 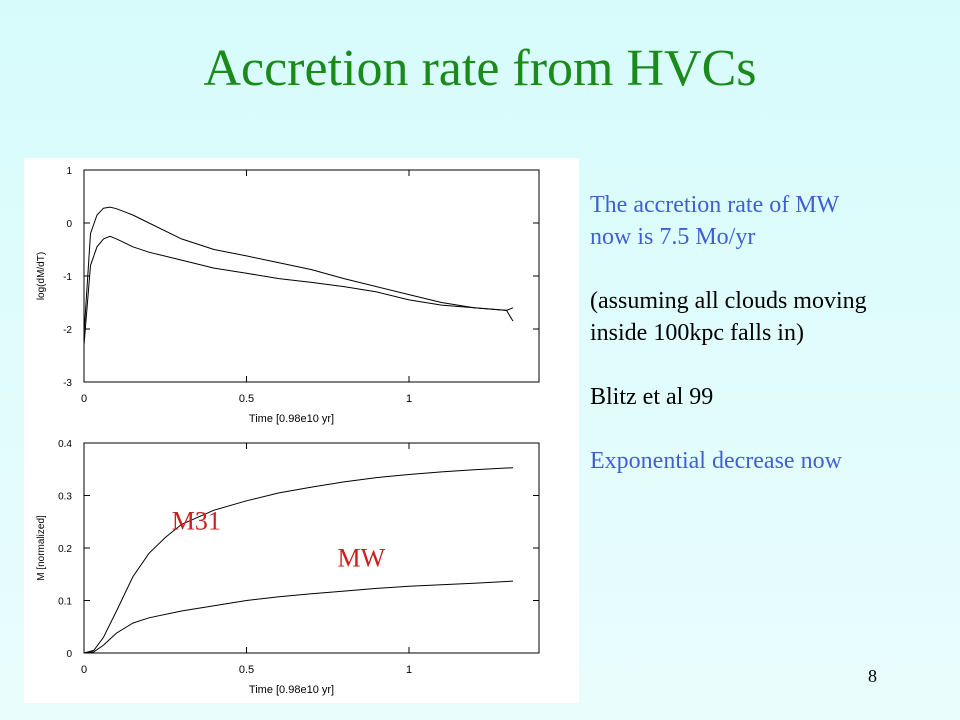 I want to click on y-tick-label: 0.2, so click(x=65, y=549).